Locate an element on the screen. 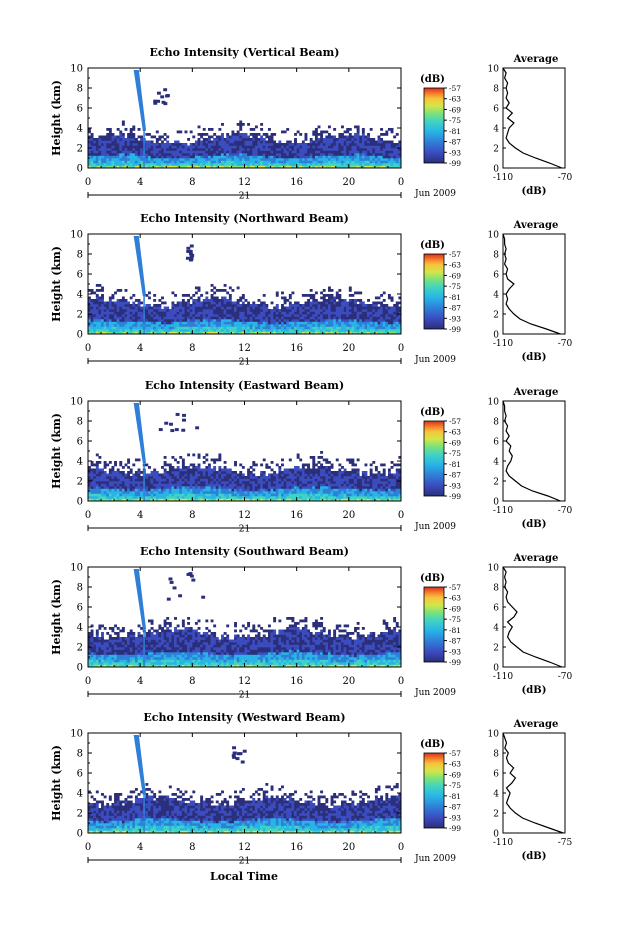 The height and width of the screenshot is (929, 619). average-y-tick-label: 2 is located at coordinates (496, 316).